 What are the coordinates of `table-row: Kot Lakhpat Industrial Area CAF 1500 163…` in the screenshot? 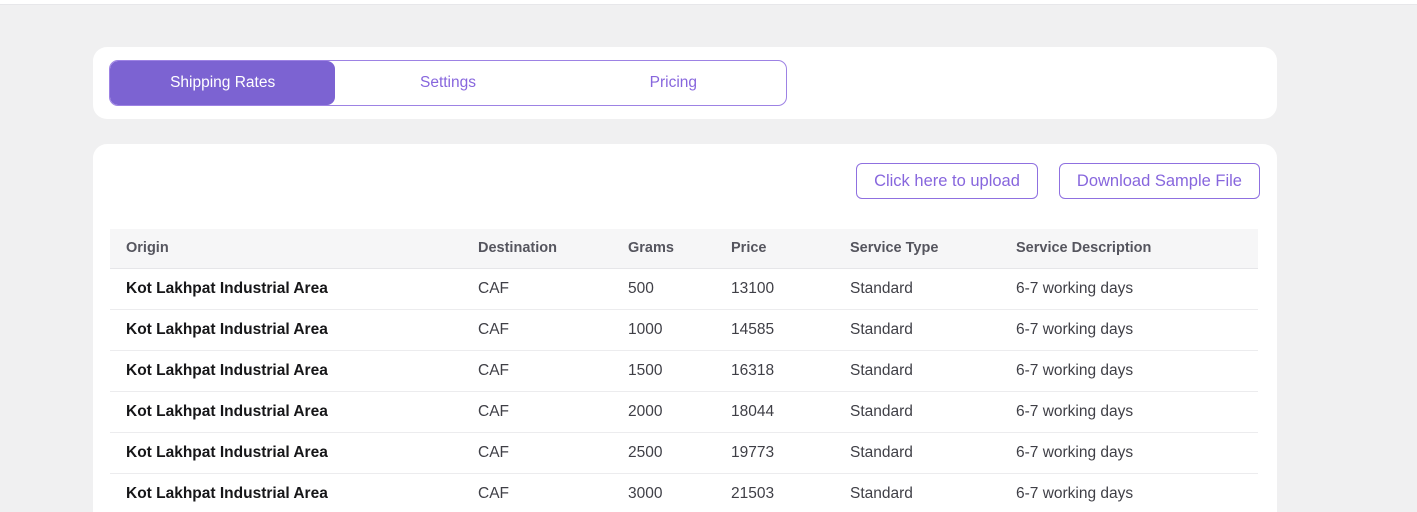 It's located at (684, 371).